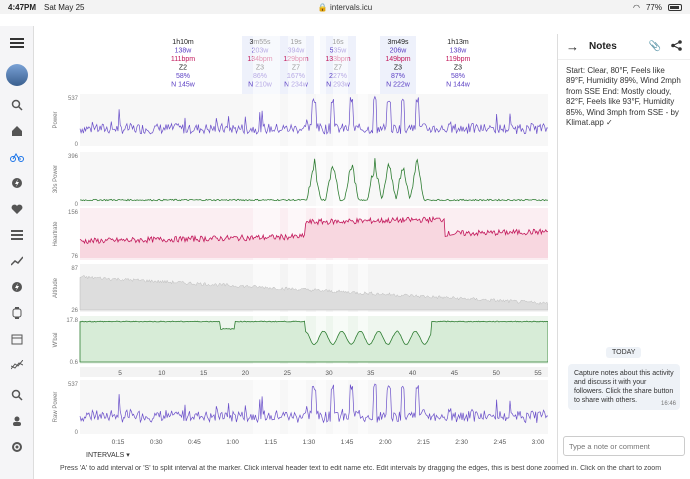 This screenshot has width=690, height=479. Describe the element at coordinates (538, 442) in the screenshot. I see `time-tick-label: 3:00` at that location.